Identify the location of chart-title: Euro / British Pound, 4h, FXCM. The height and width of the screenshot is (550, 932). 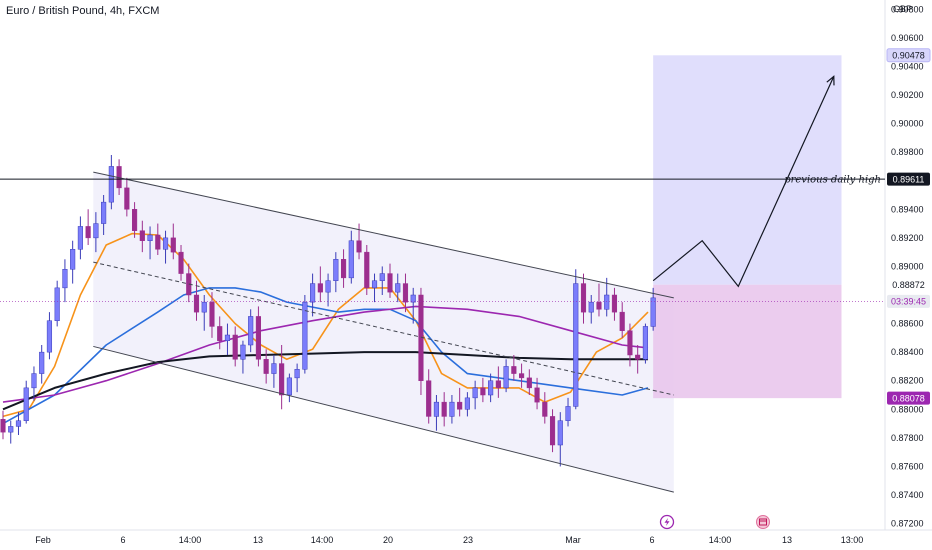
(83, 11).